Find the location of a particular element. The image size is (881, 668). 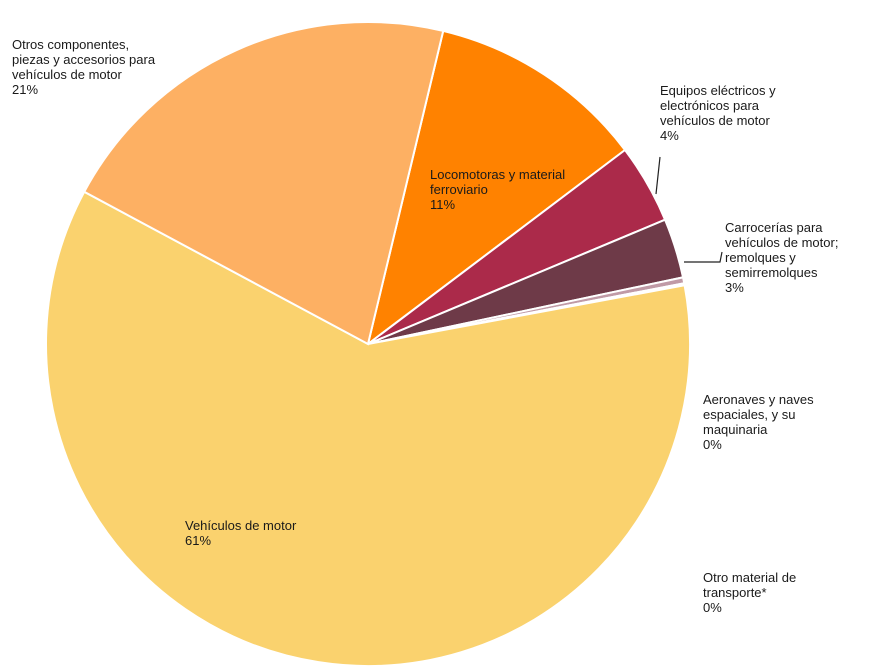

leader-line-carrocerias is located at coordinates (703, 257).